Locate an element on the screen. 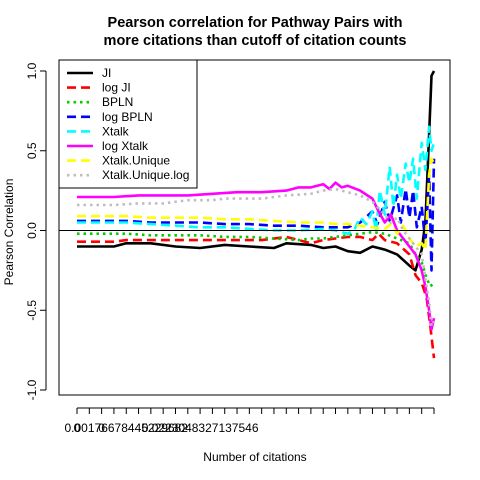 This screenshot has width=480, height=480. y-tick-label-1: -0.5 is located at coordinates (32, 310).